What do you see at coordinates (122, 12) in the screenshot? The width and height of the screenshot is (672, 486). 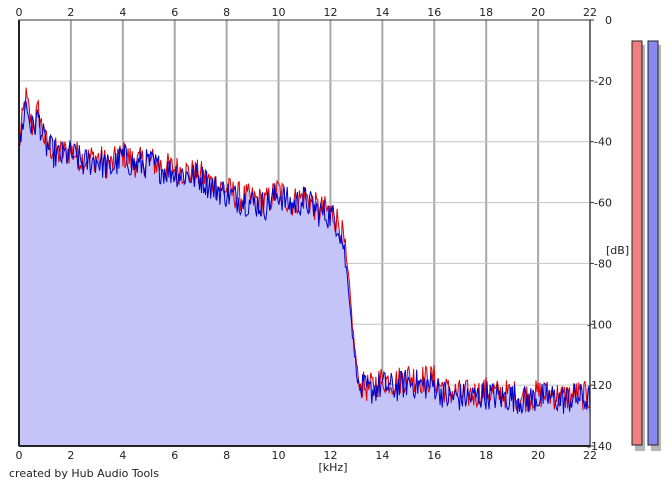 I see `x-tick-top-2: 4` at bounding box center [122, 12].